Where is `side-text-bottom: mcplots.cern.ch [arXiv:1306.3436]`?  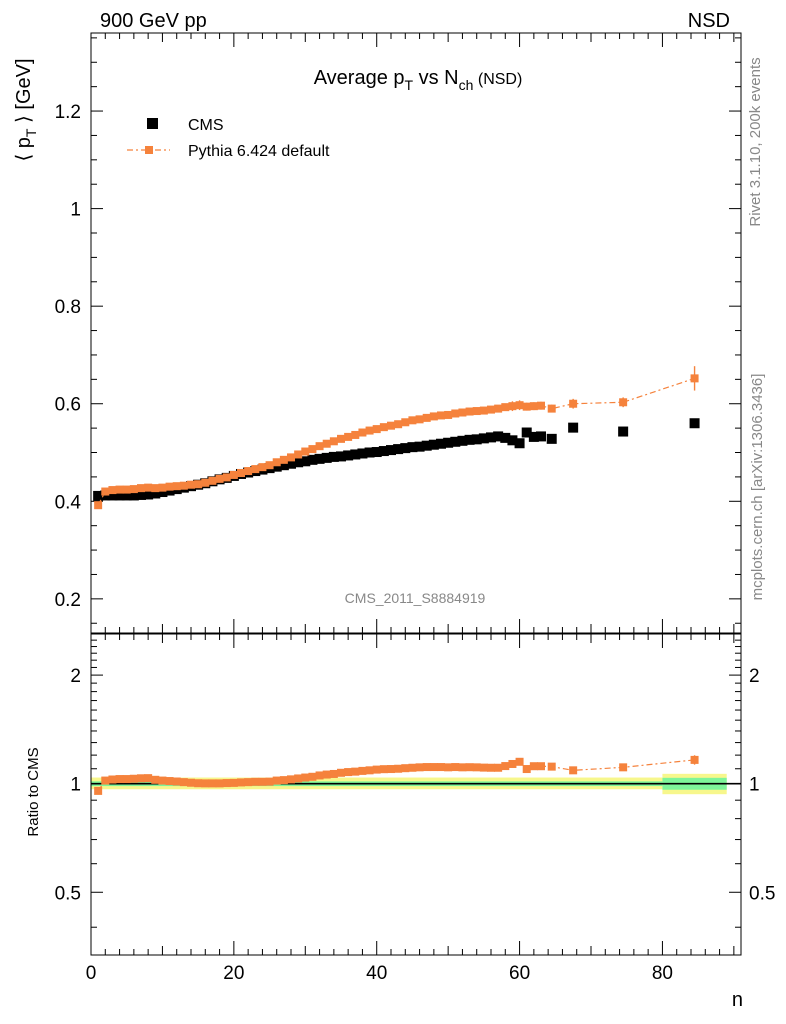
side-text-bottom: mcplots.cern.ch [arXiv:1306.3436] is located at coordinates (757, 487).